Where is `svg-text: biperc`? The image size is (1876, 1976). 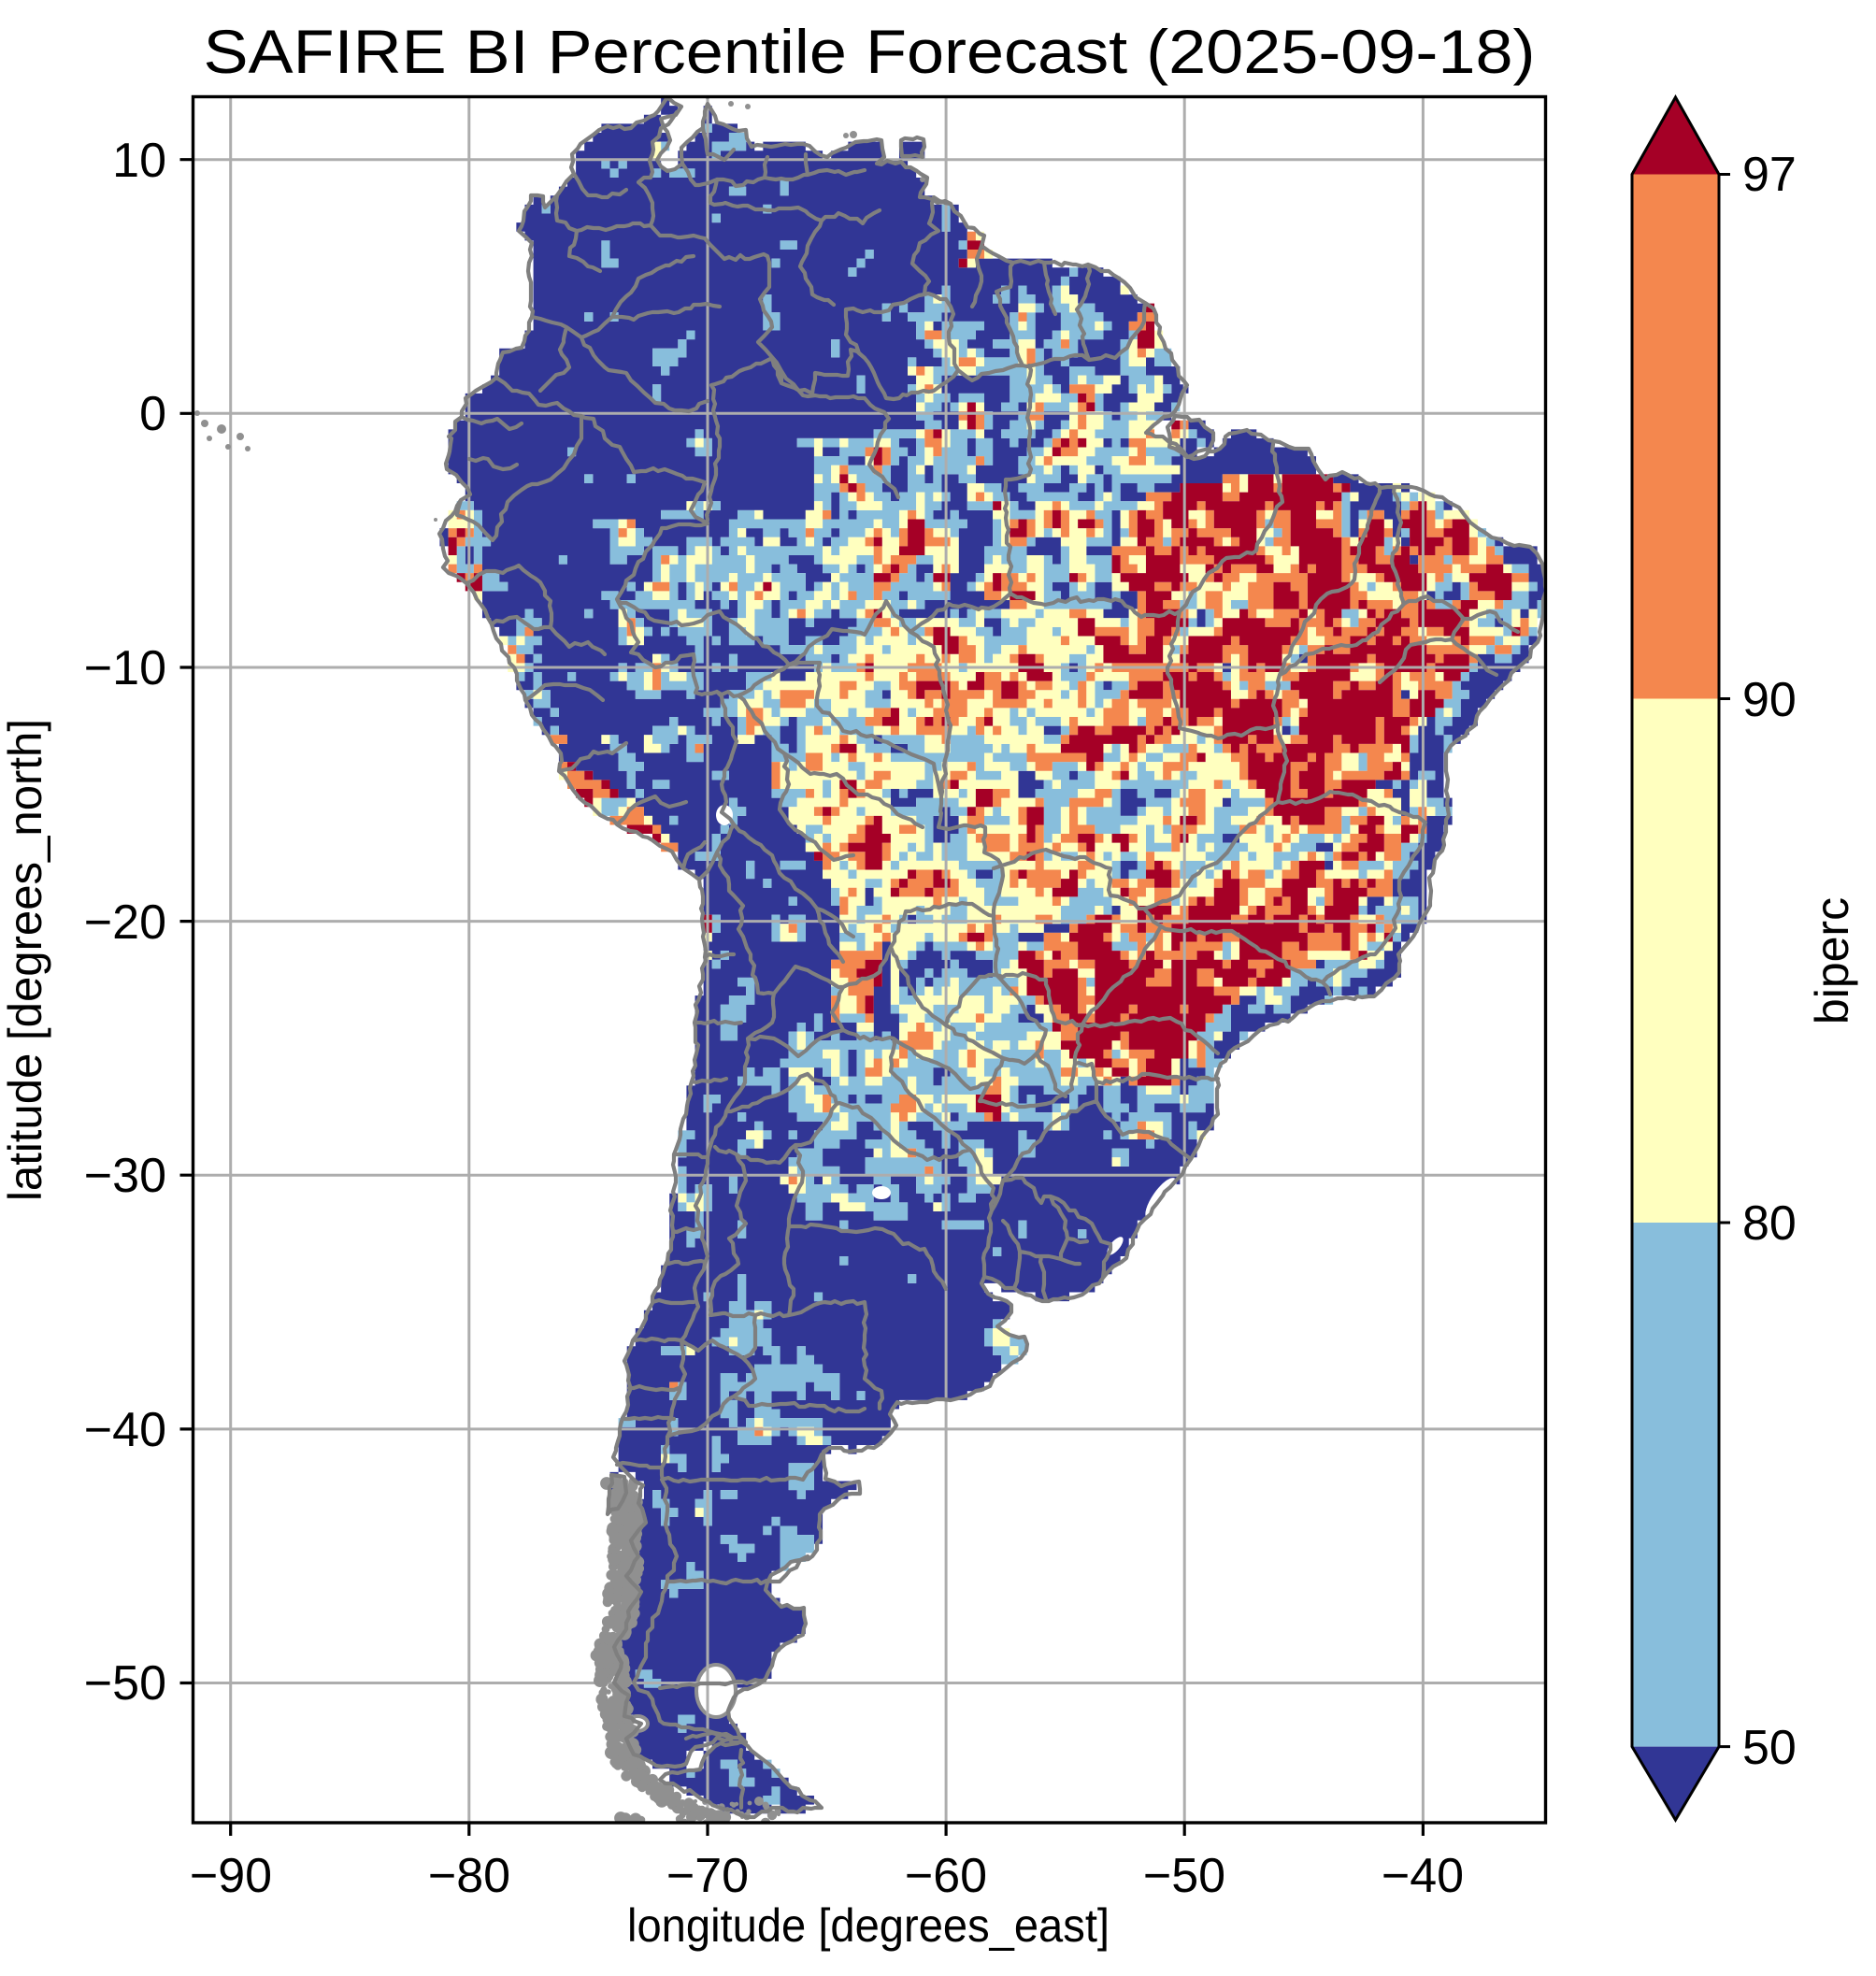 svg-text: biperc is located at coordinates (1832, 960).